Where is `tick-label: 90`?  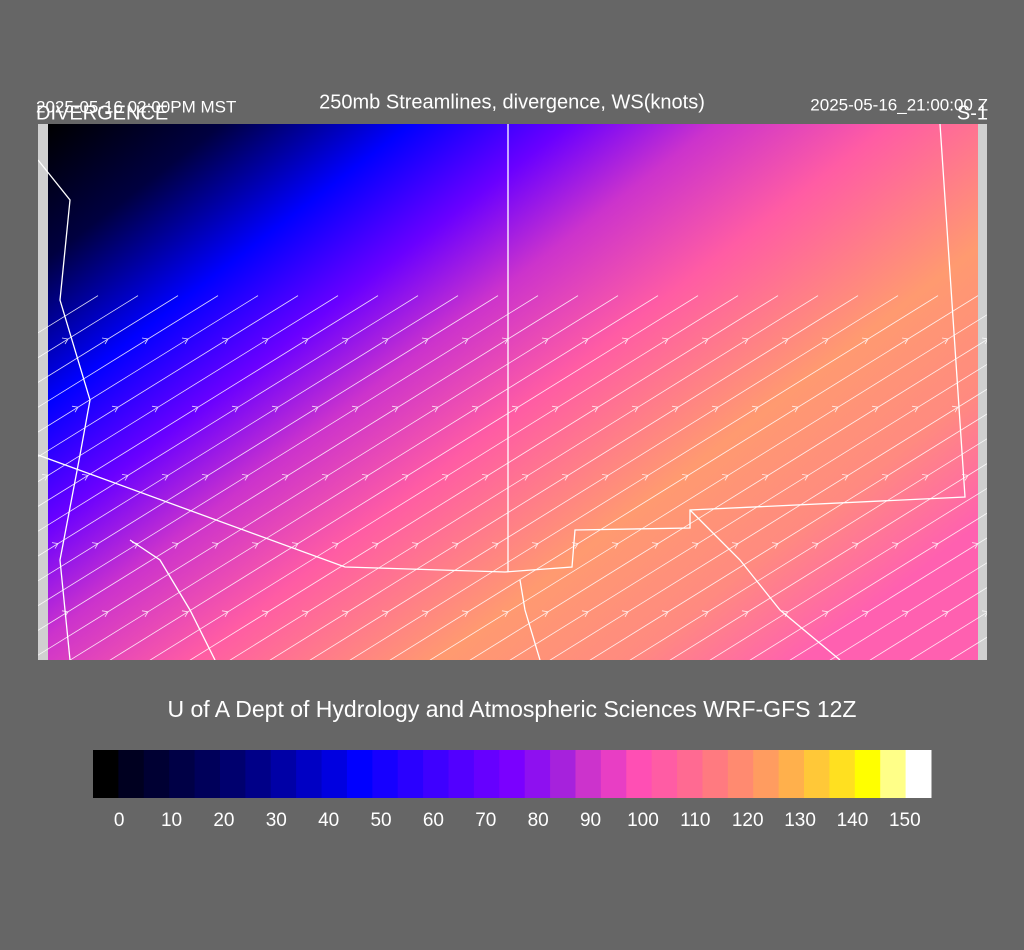 tick-label: 90 is located at coordinates (590, 820).